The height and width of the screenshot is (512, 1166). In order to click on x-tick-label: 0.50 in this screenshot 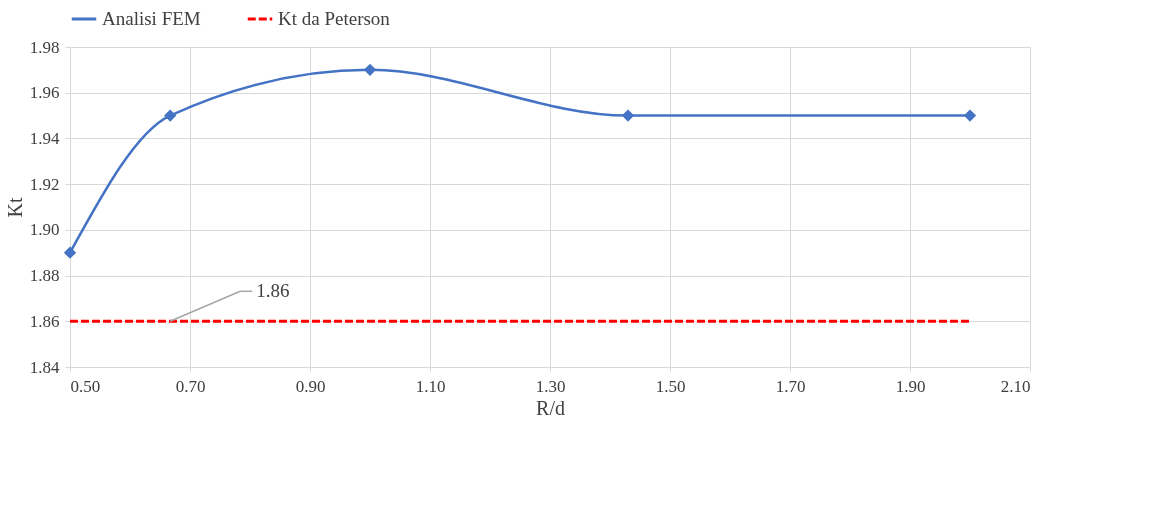, I will do `click(85, 386)`.